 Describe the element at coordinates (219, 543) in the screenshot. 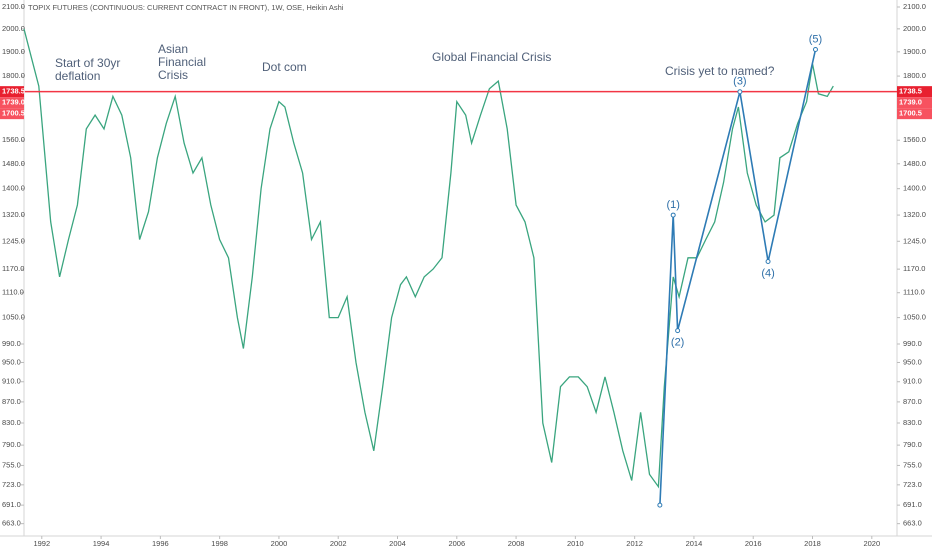

I see `x-tick-label: 1998` at that location.